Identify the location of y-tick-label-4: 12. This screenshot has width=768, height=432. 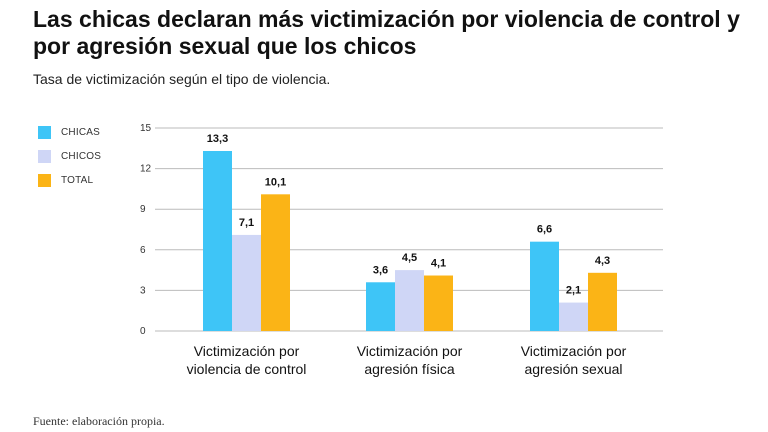
(146, 169).